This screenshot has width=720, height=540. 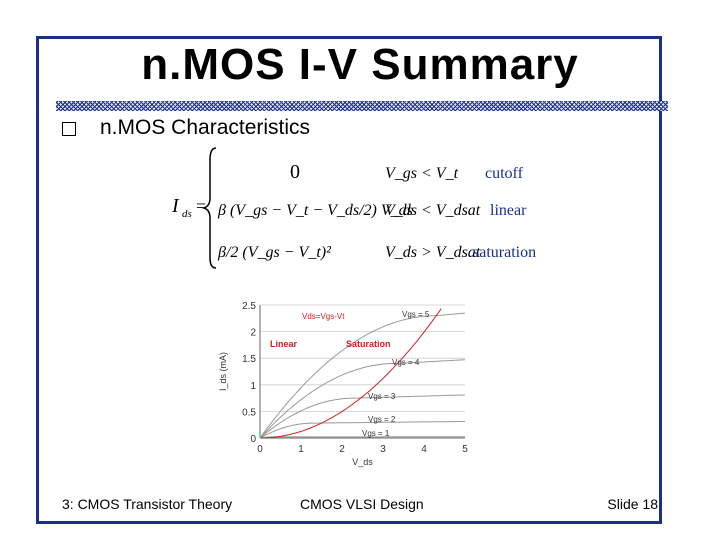 I want to click on case3-condition: V_ds > V_dsat, so click(x=433, y=252).